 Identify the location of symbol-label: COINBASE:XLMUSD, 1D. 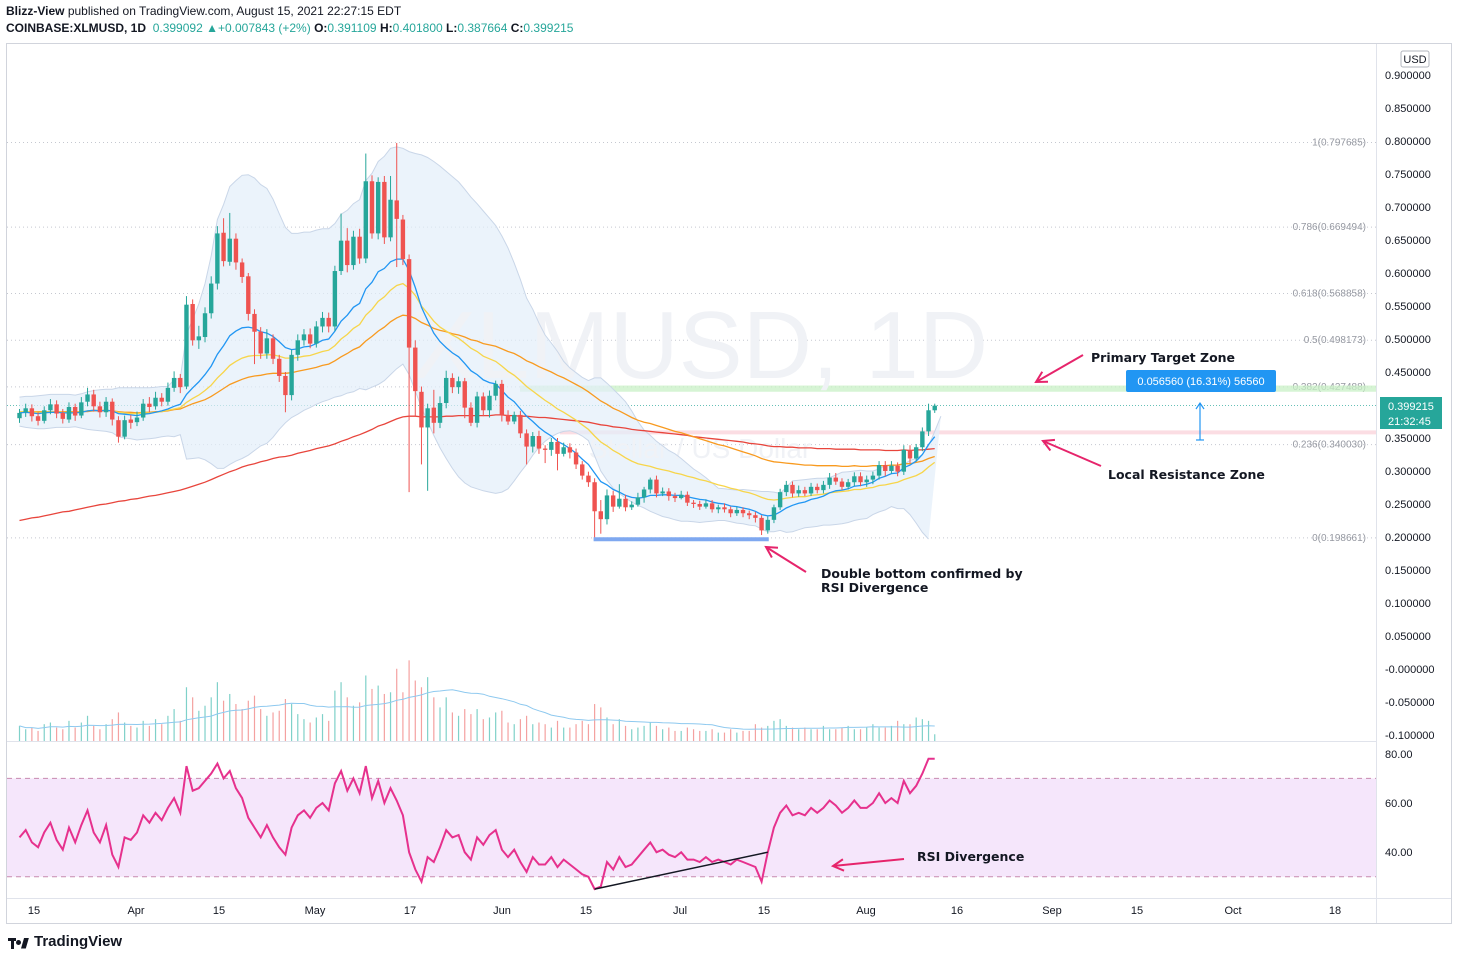
(76, 28).